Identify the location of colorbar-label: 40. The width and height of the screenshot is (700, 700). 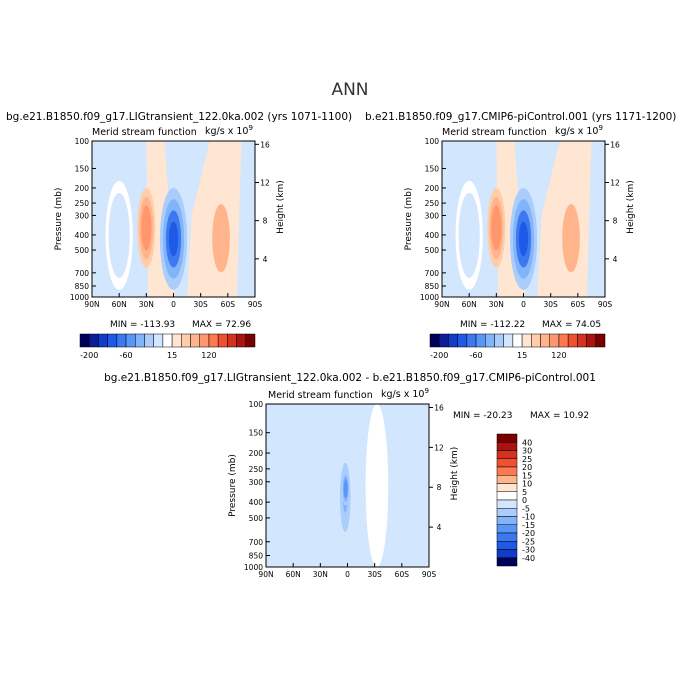
(527, 442).